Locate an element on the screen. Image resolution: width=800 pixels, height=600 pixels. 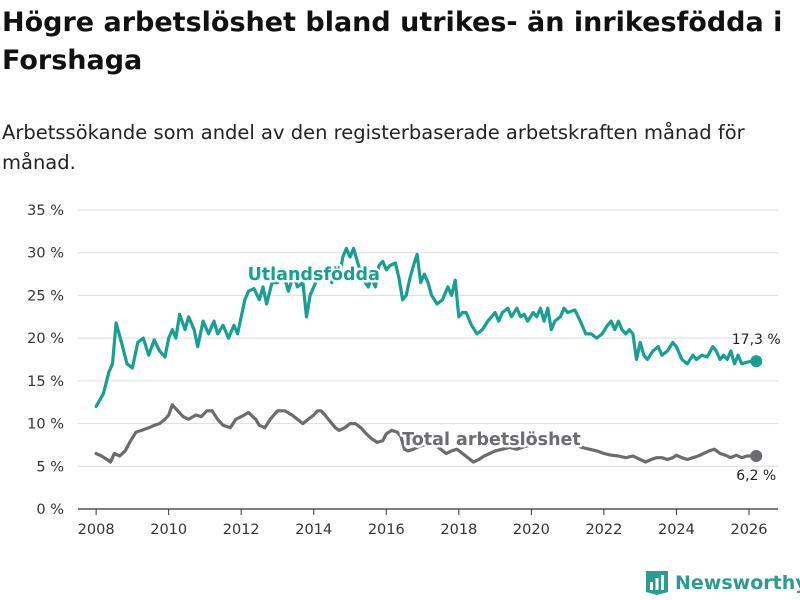
x-tick-label: 2012 is located at coordinates (241, 530).